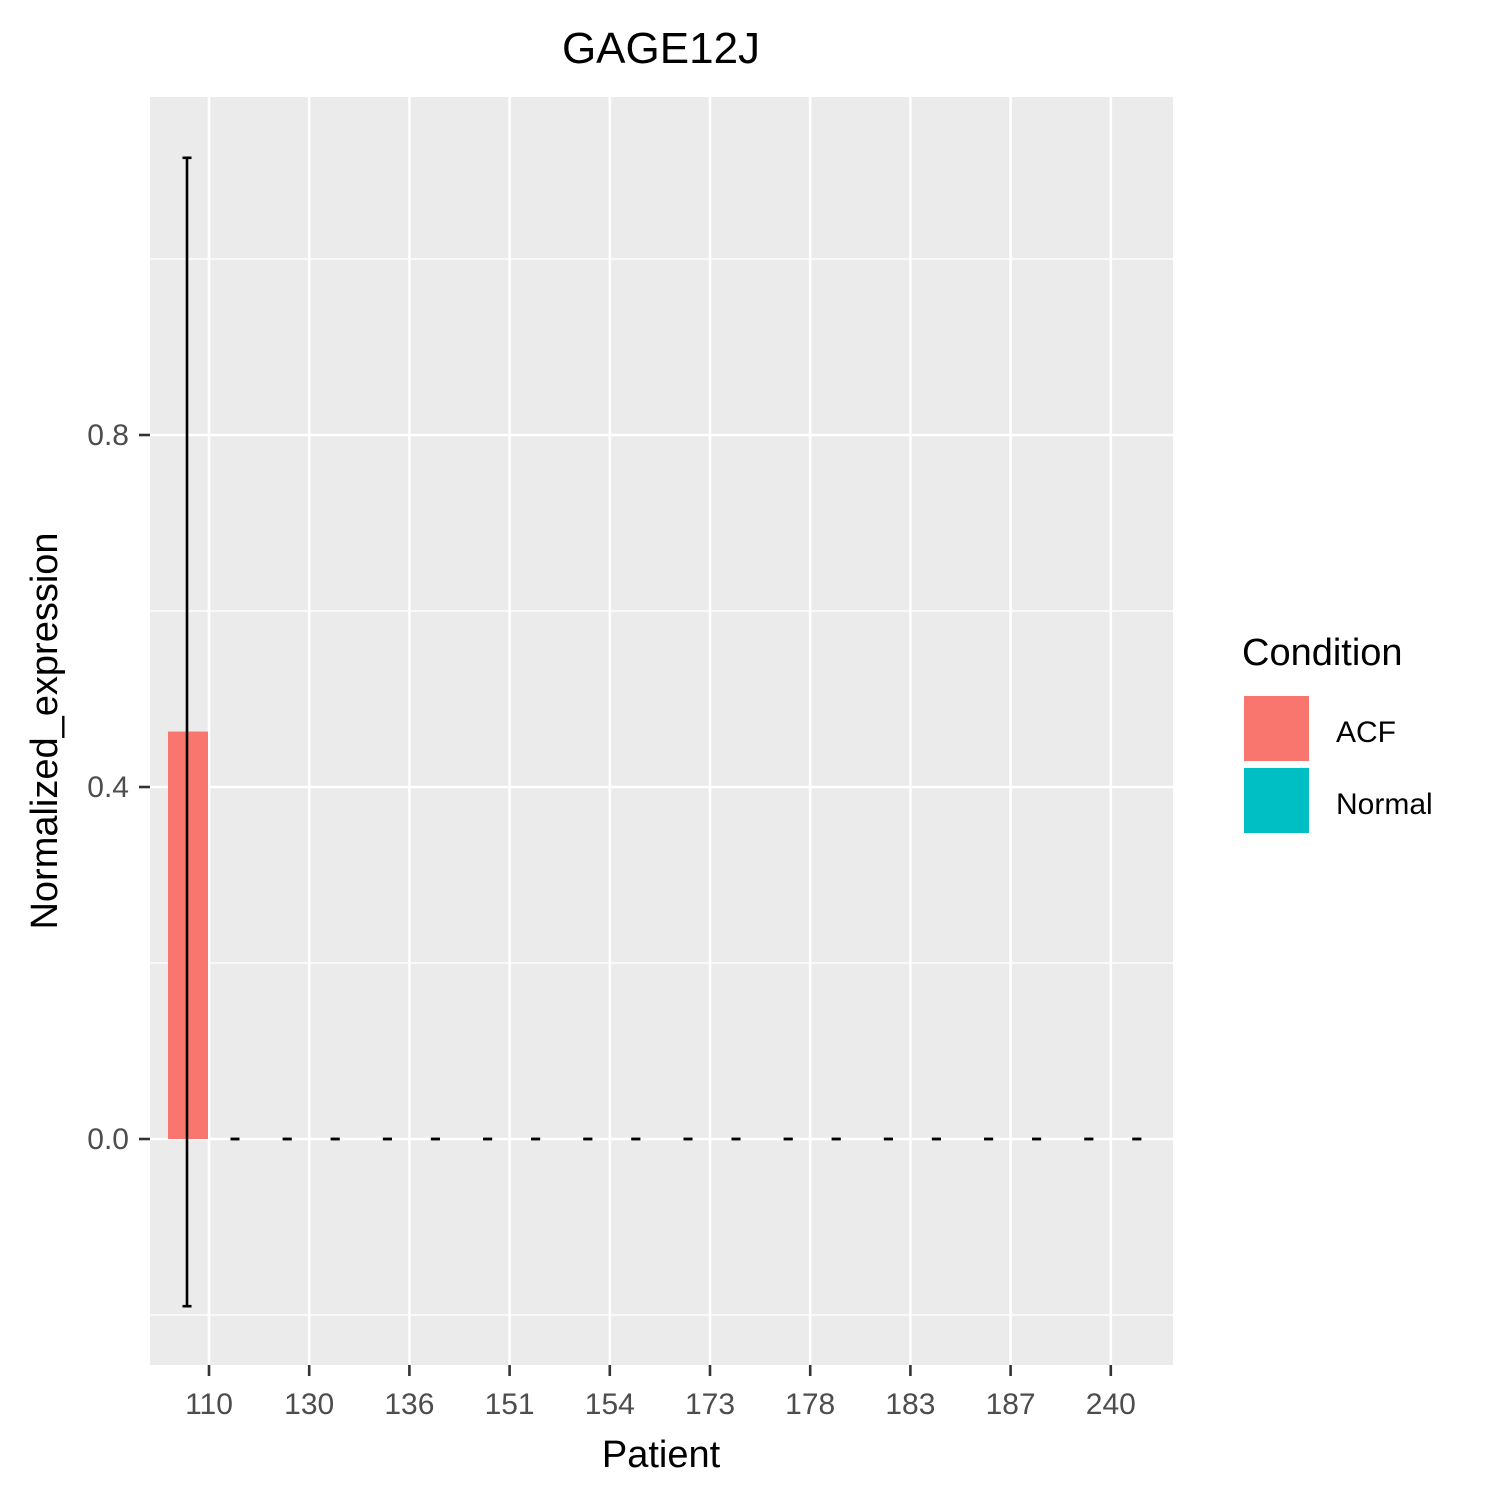  Describe the element at coordinates (661, 1455) in the screenshot. I see `x-axis-title: Patient` at that location.